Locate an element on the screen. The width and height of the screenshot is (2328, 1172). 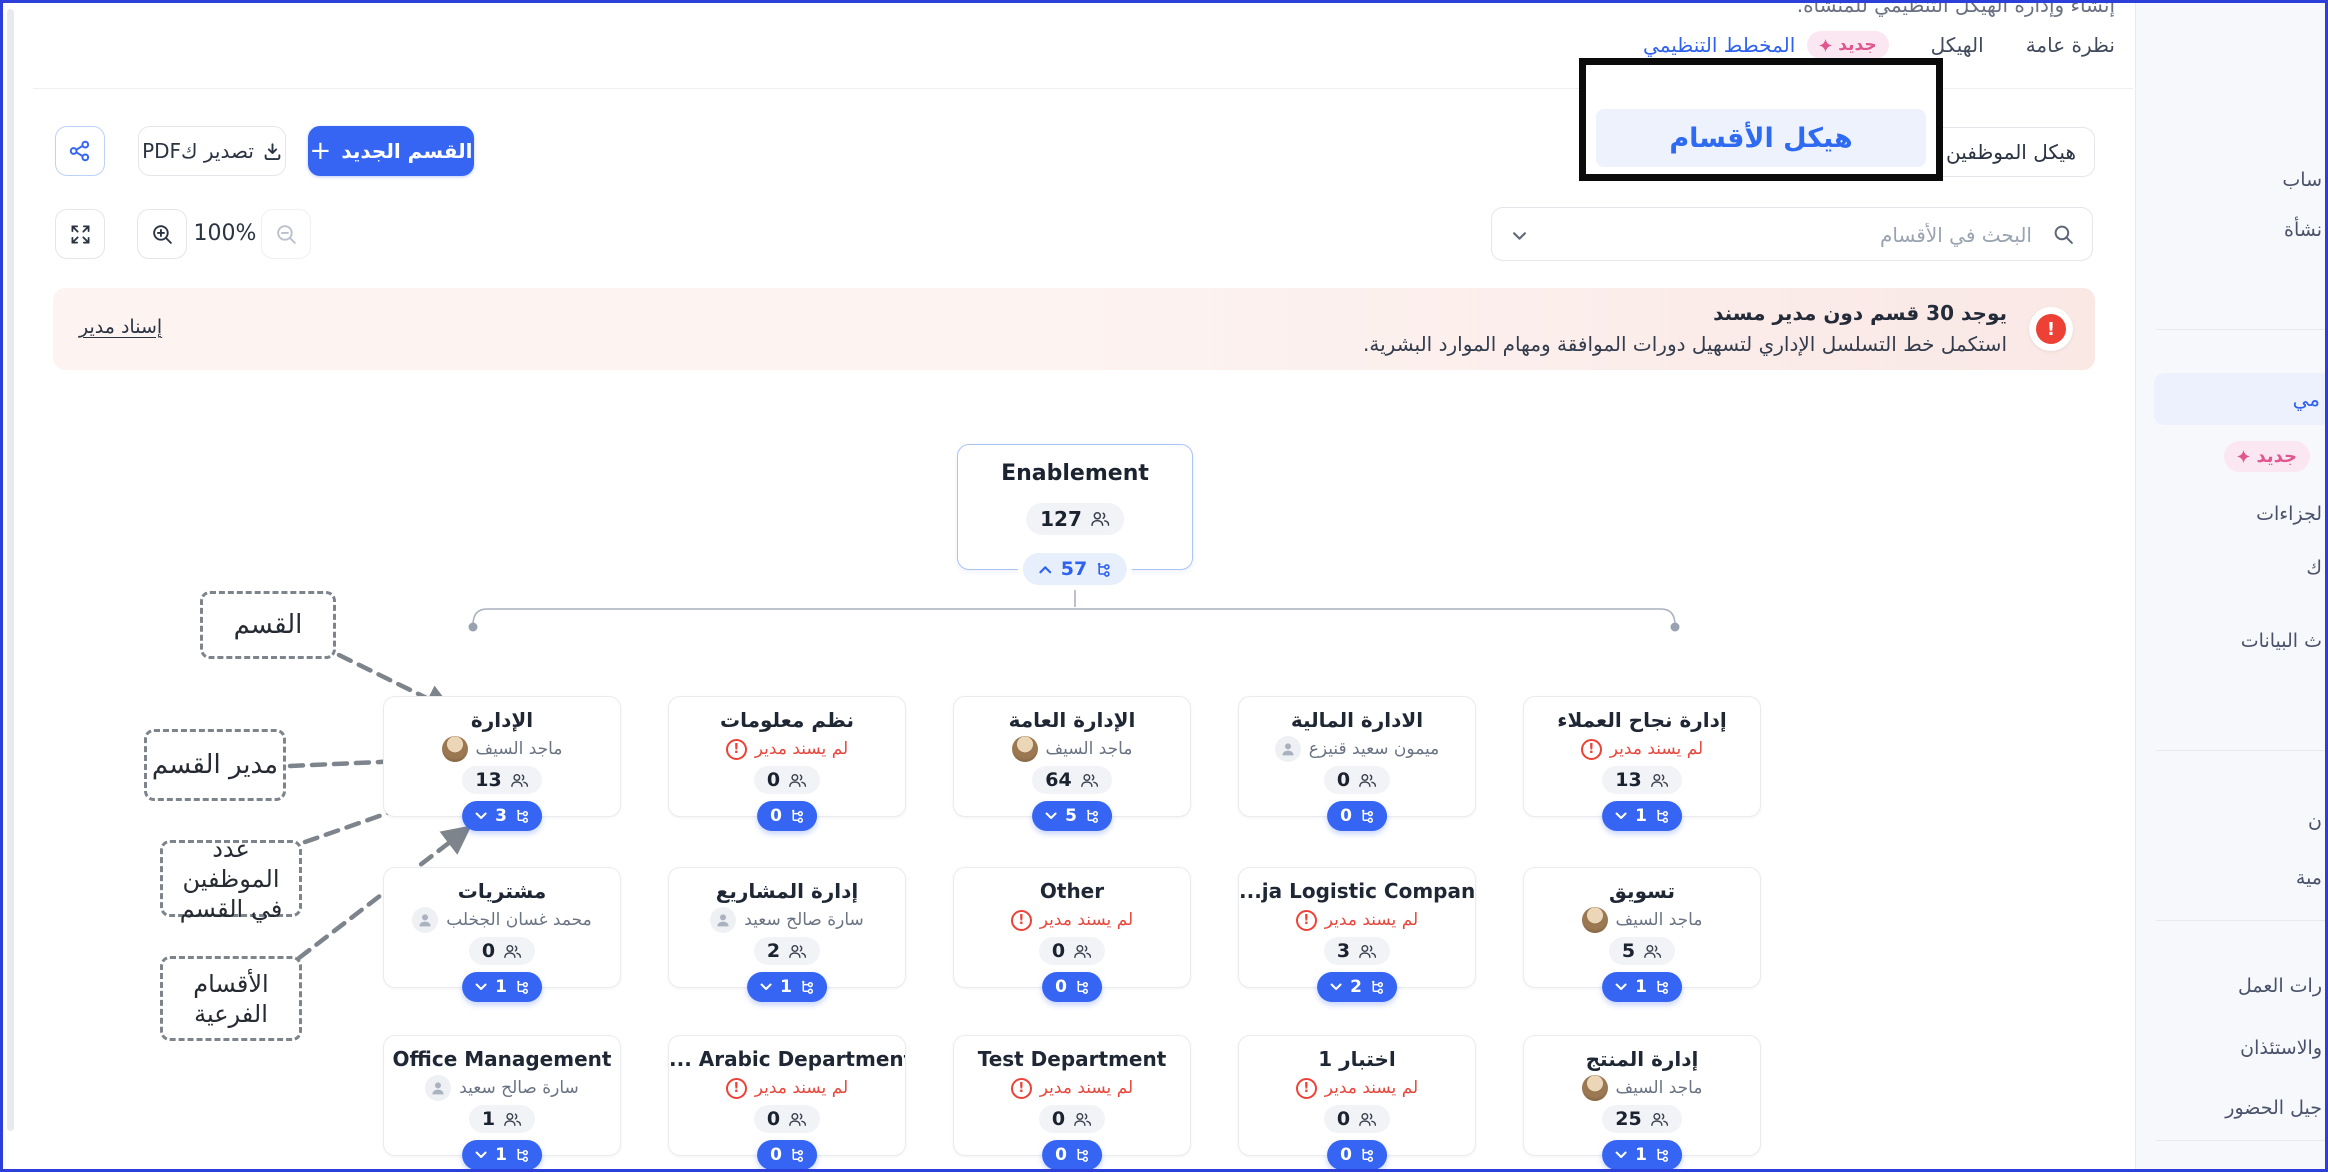
sub-department-count: 3 is located at coordinates (501, 816).